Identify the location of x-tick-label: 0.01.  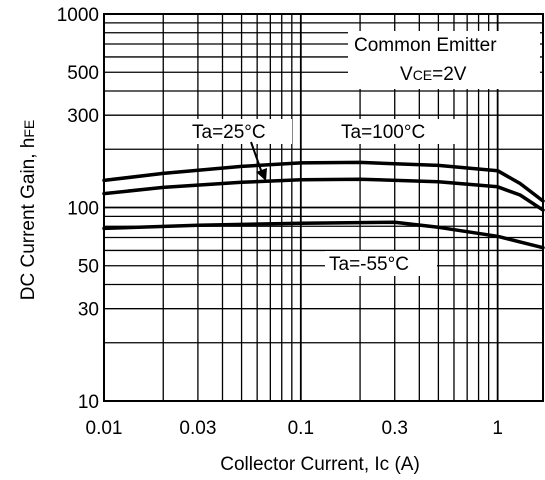
(104, 428).